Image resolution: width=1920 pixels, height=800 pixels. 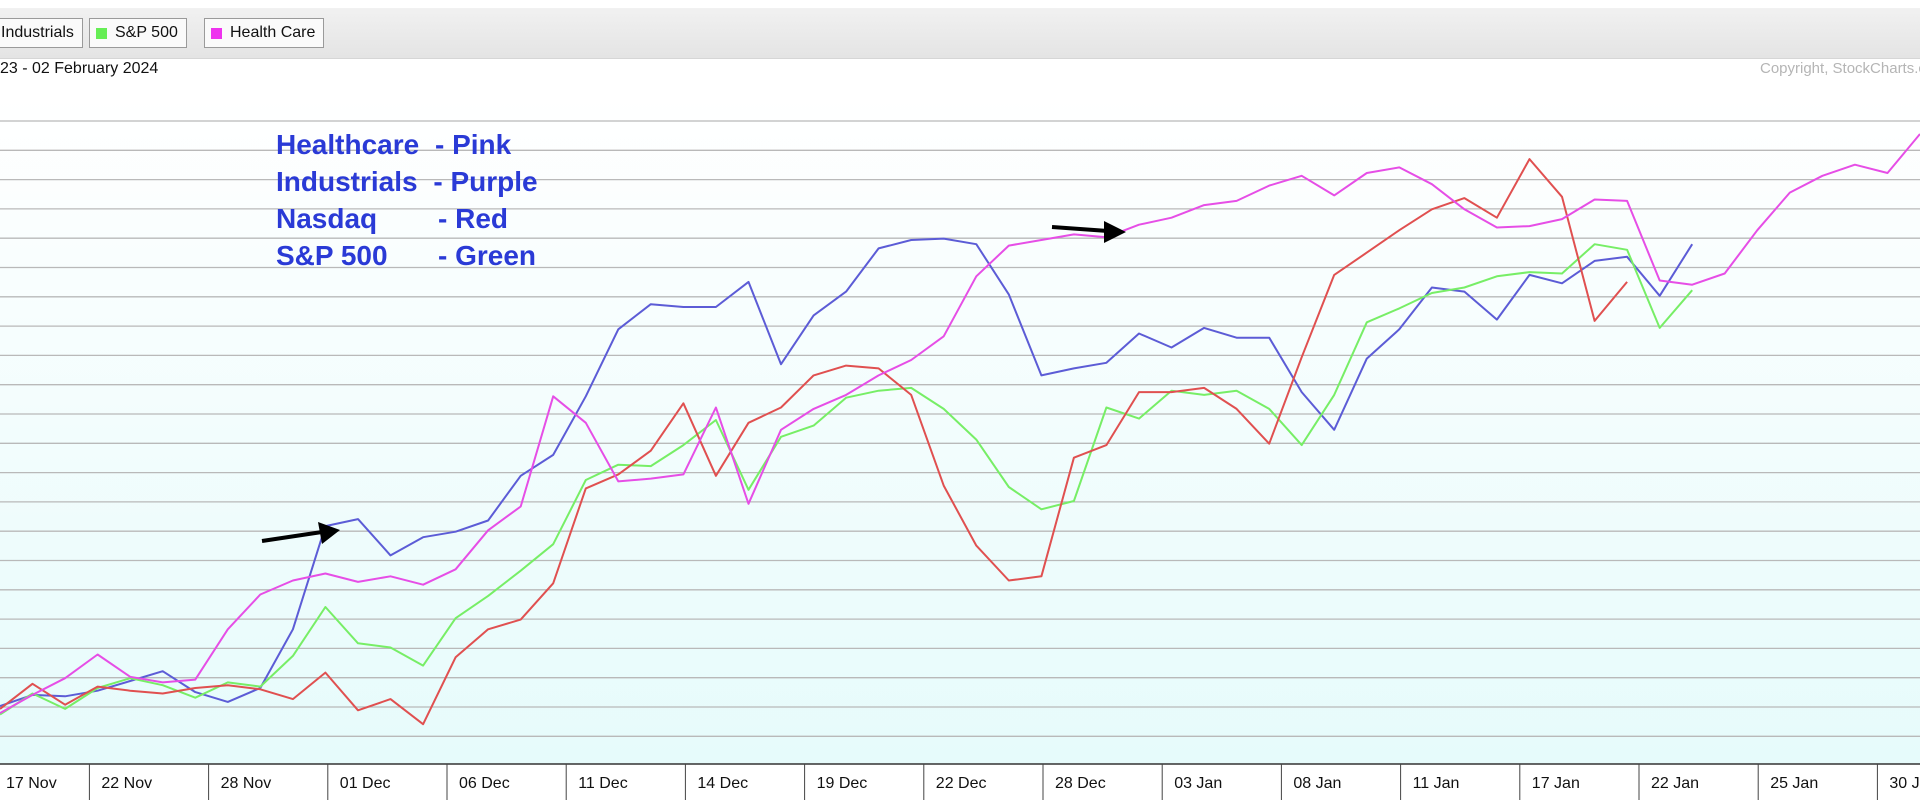 What do you see at coordinates (394, 144) in the screenshot?
I see `annotation-line-1: Healthcare - Pink` at bounding box center [394, 144].